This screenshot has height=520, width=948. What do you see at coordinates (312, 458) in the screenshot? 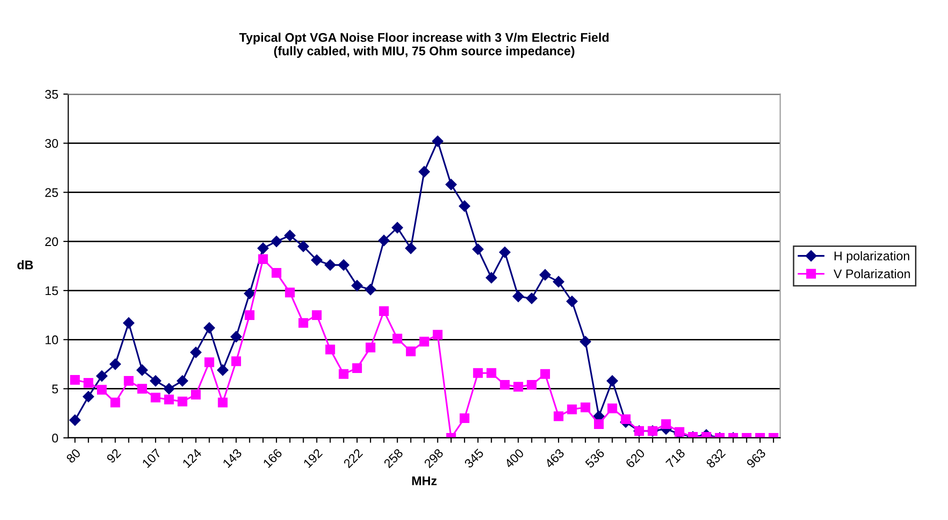
I see `x-tick-label: 192` at bounding box center [312, 458].